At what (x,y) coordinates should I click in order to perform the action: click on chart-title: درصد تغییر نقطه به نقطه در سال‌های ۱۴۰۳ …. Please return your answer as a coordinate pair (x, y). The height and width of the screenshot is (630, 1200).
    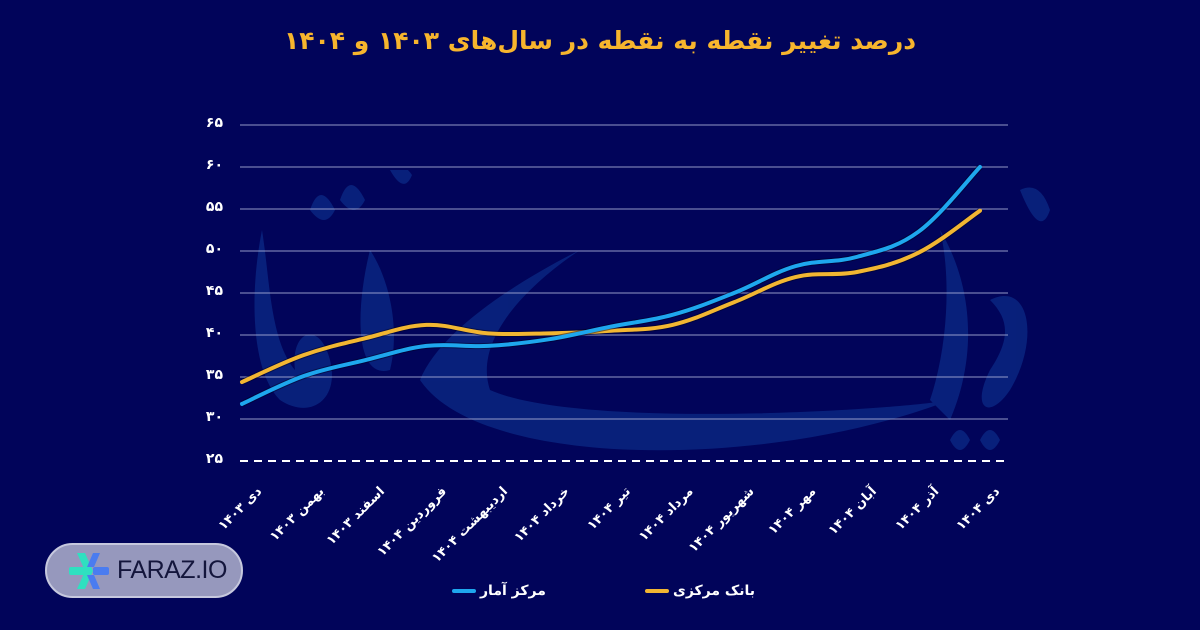
    Looking at the image, I should click on (600, 40).